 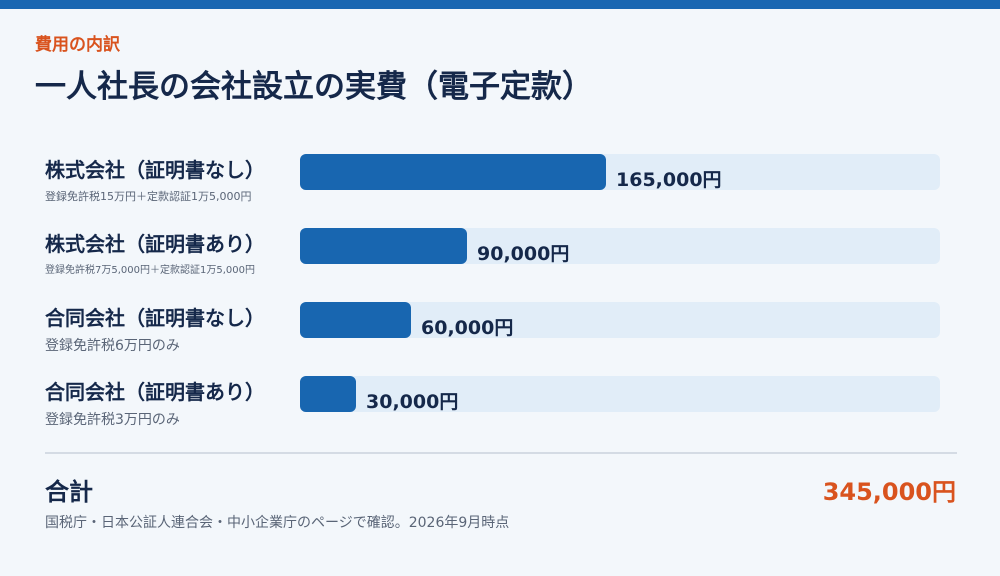 I want to click on bar-value-label-2: 90,000円, so click(x=523, y=254).